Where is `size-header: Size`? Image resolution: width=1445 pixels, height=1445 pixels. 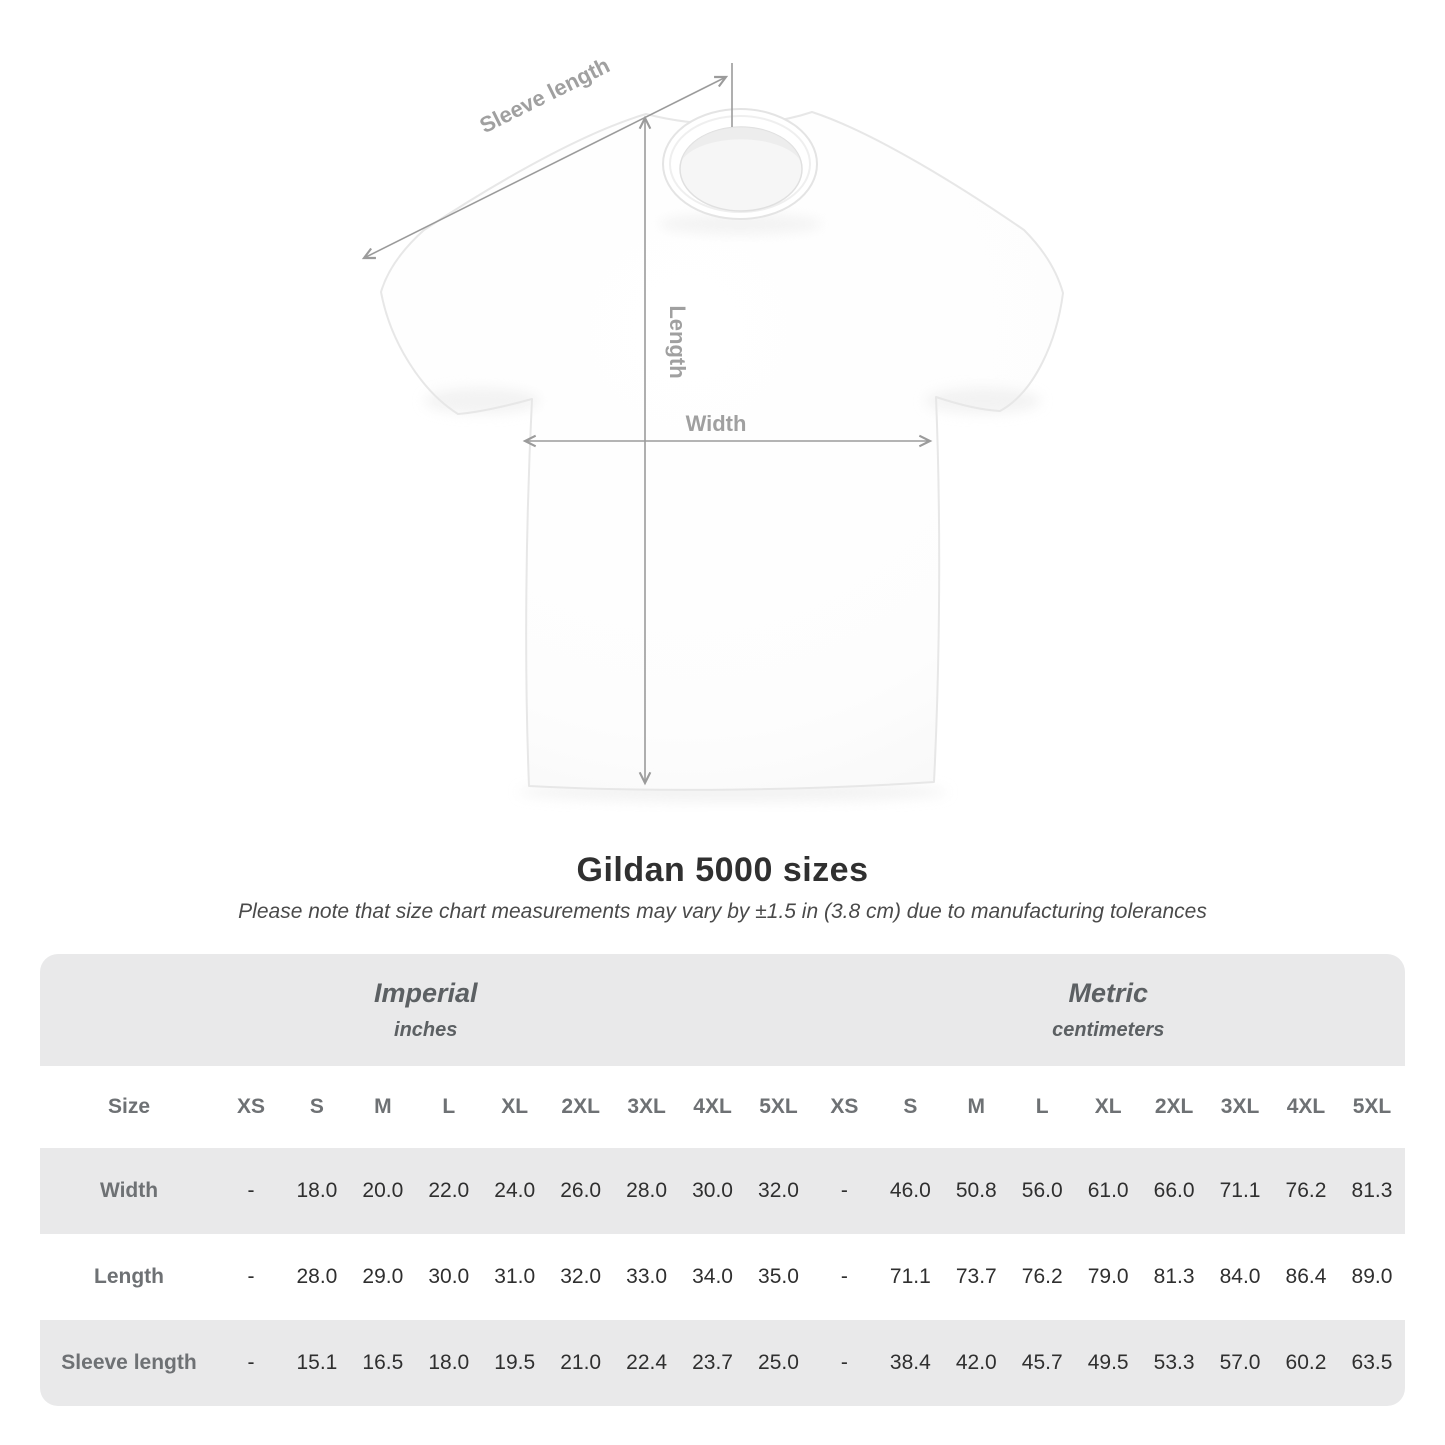
size-header: Size is located at coordinates (129, 1106).